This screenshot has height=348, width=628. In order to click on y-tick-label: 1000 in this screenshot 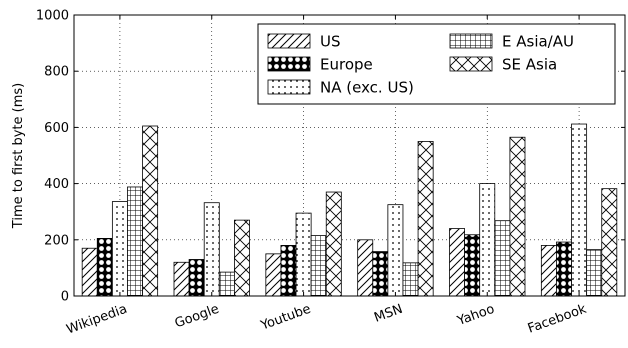, I will do `click(52, 16)`.